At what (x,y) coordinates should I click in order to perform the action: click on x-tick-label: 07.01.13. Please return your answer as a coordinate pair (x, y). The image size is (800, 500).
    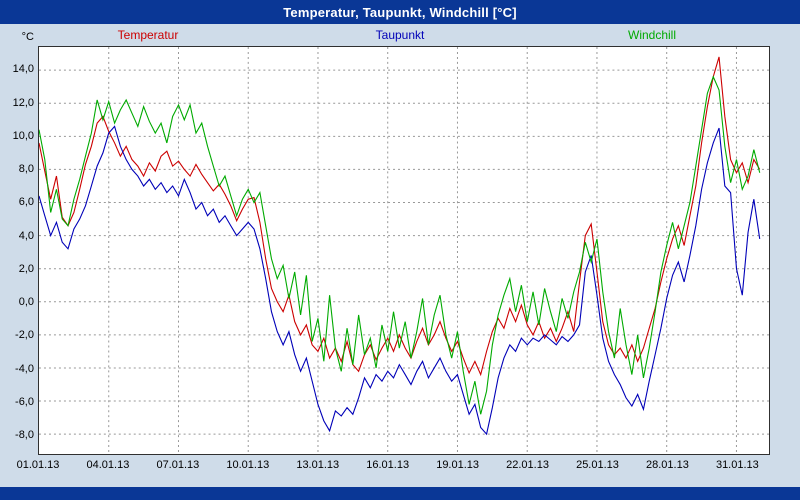
    Looking at the image, I should click on (178, 465).